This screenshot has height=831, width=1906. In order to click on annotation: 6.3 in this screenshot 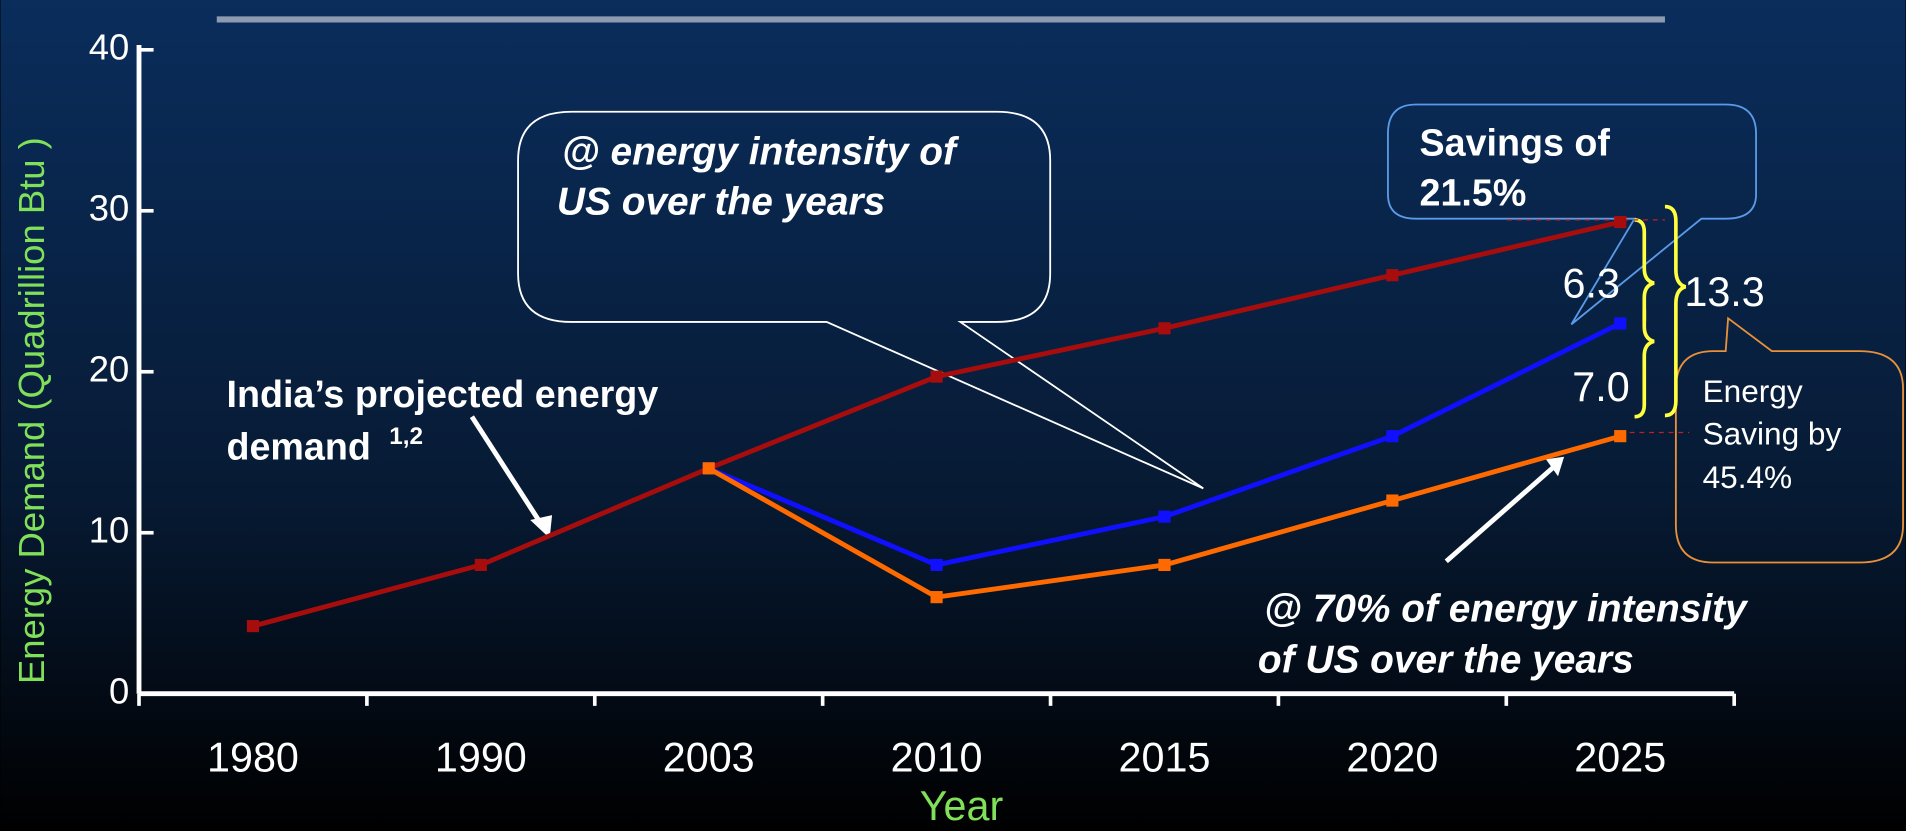, I will do `click(1591, 284)`.